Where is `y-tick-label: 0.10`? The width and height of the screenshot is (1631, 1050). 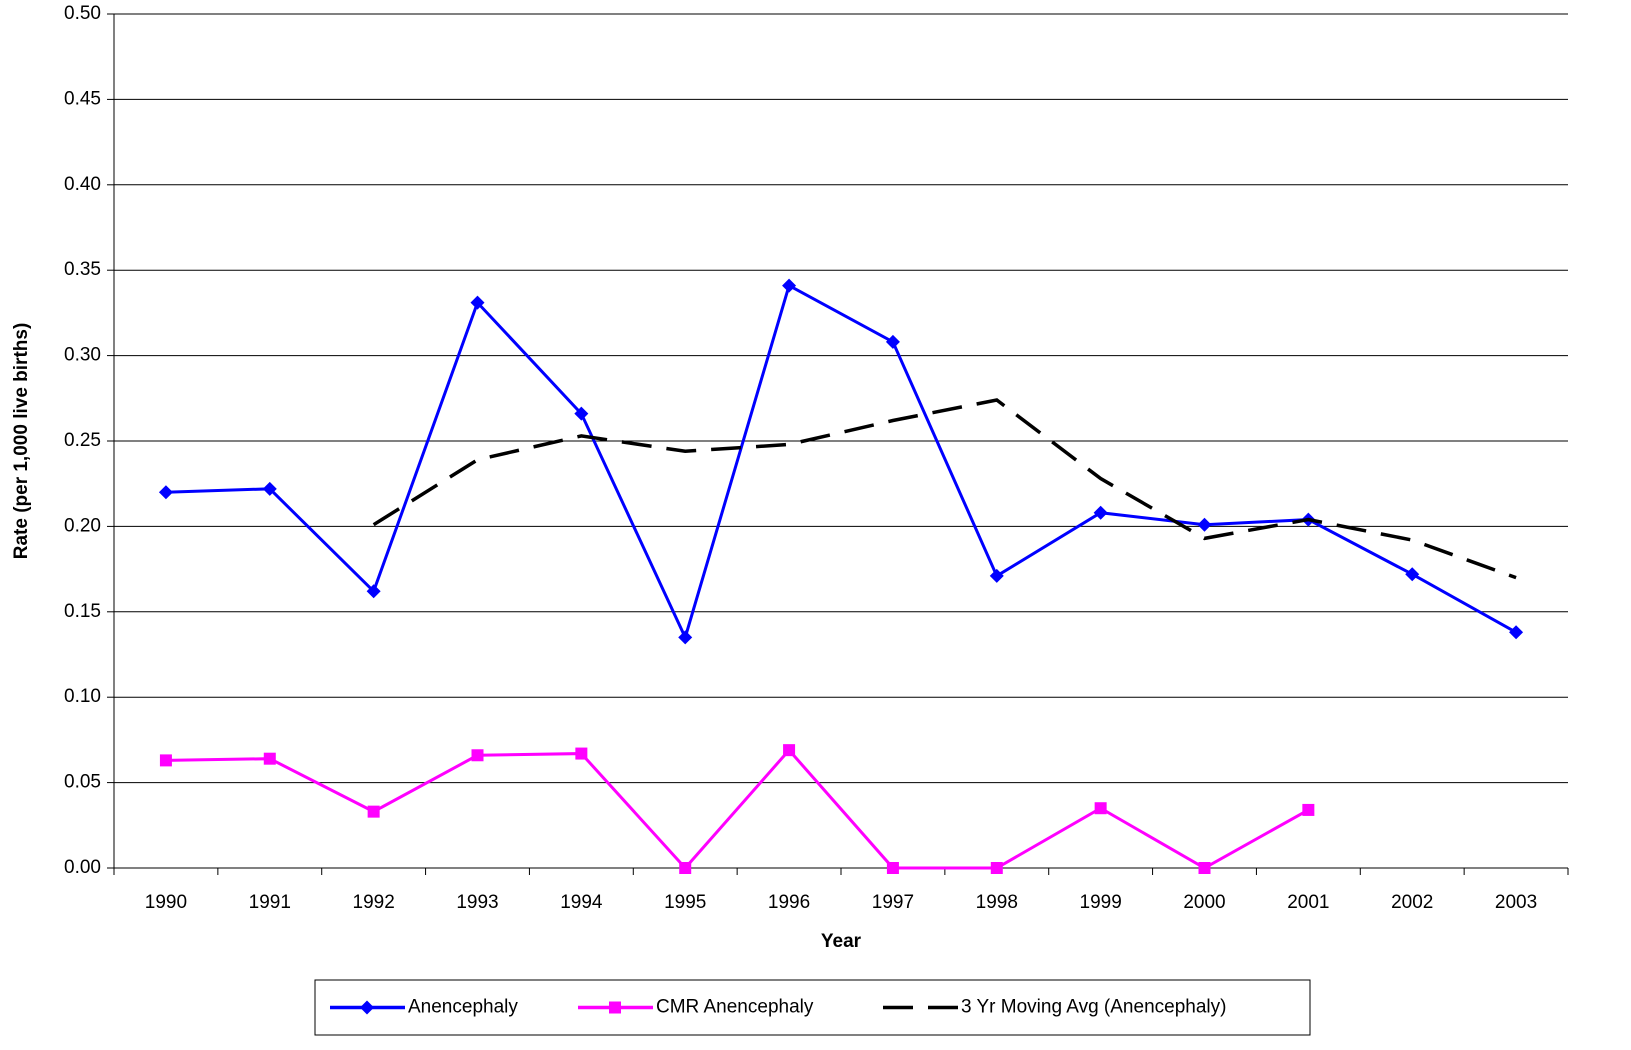 y-tick-label: 0.10 is located at coordinates (82, 696).